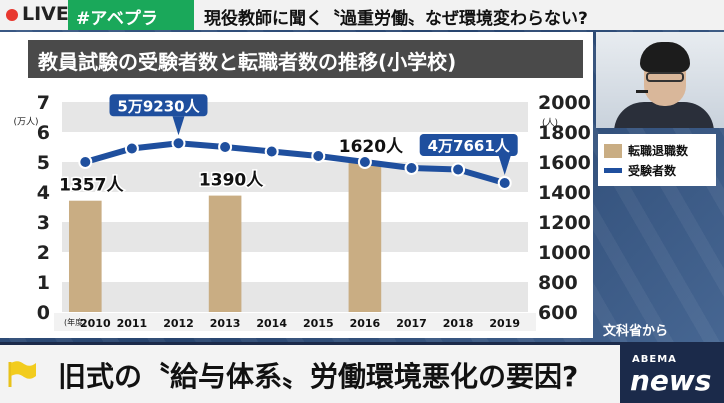 The width and height of the screenshot is (724, 403). What do you see at coordinates (91, 186) in the screenshot?
I see `bar-data-label: 1357人` at bounding box center [91, 186].